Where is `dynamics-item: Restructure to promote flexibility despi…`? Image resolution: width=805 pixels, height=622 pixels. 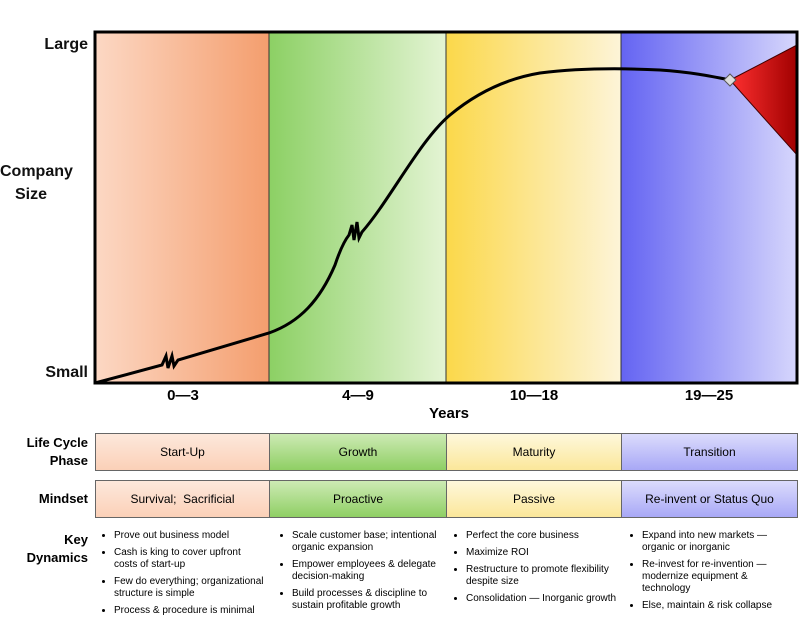
dynamics-item: Restructure to promote flexibility despi… is located at coordinates (542, 576).